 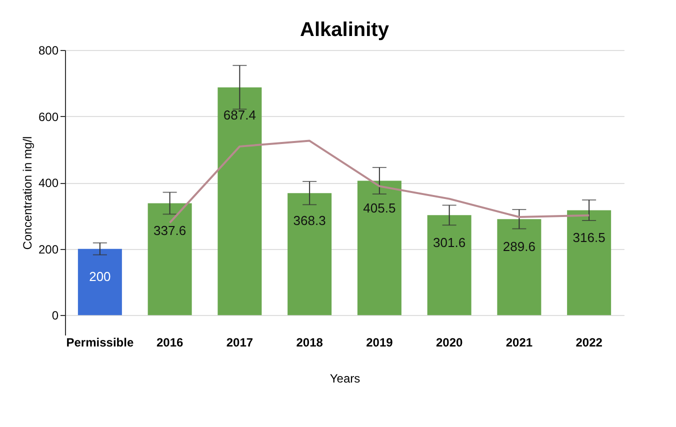 What do you see at coordinates (380, 343) in the screenshot?
I see `x-tick-label: 2019` at bounding box center [380, 343].